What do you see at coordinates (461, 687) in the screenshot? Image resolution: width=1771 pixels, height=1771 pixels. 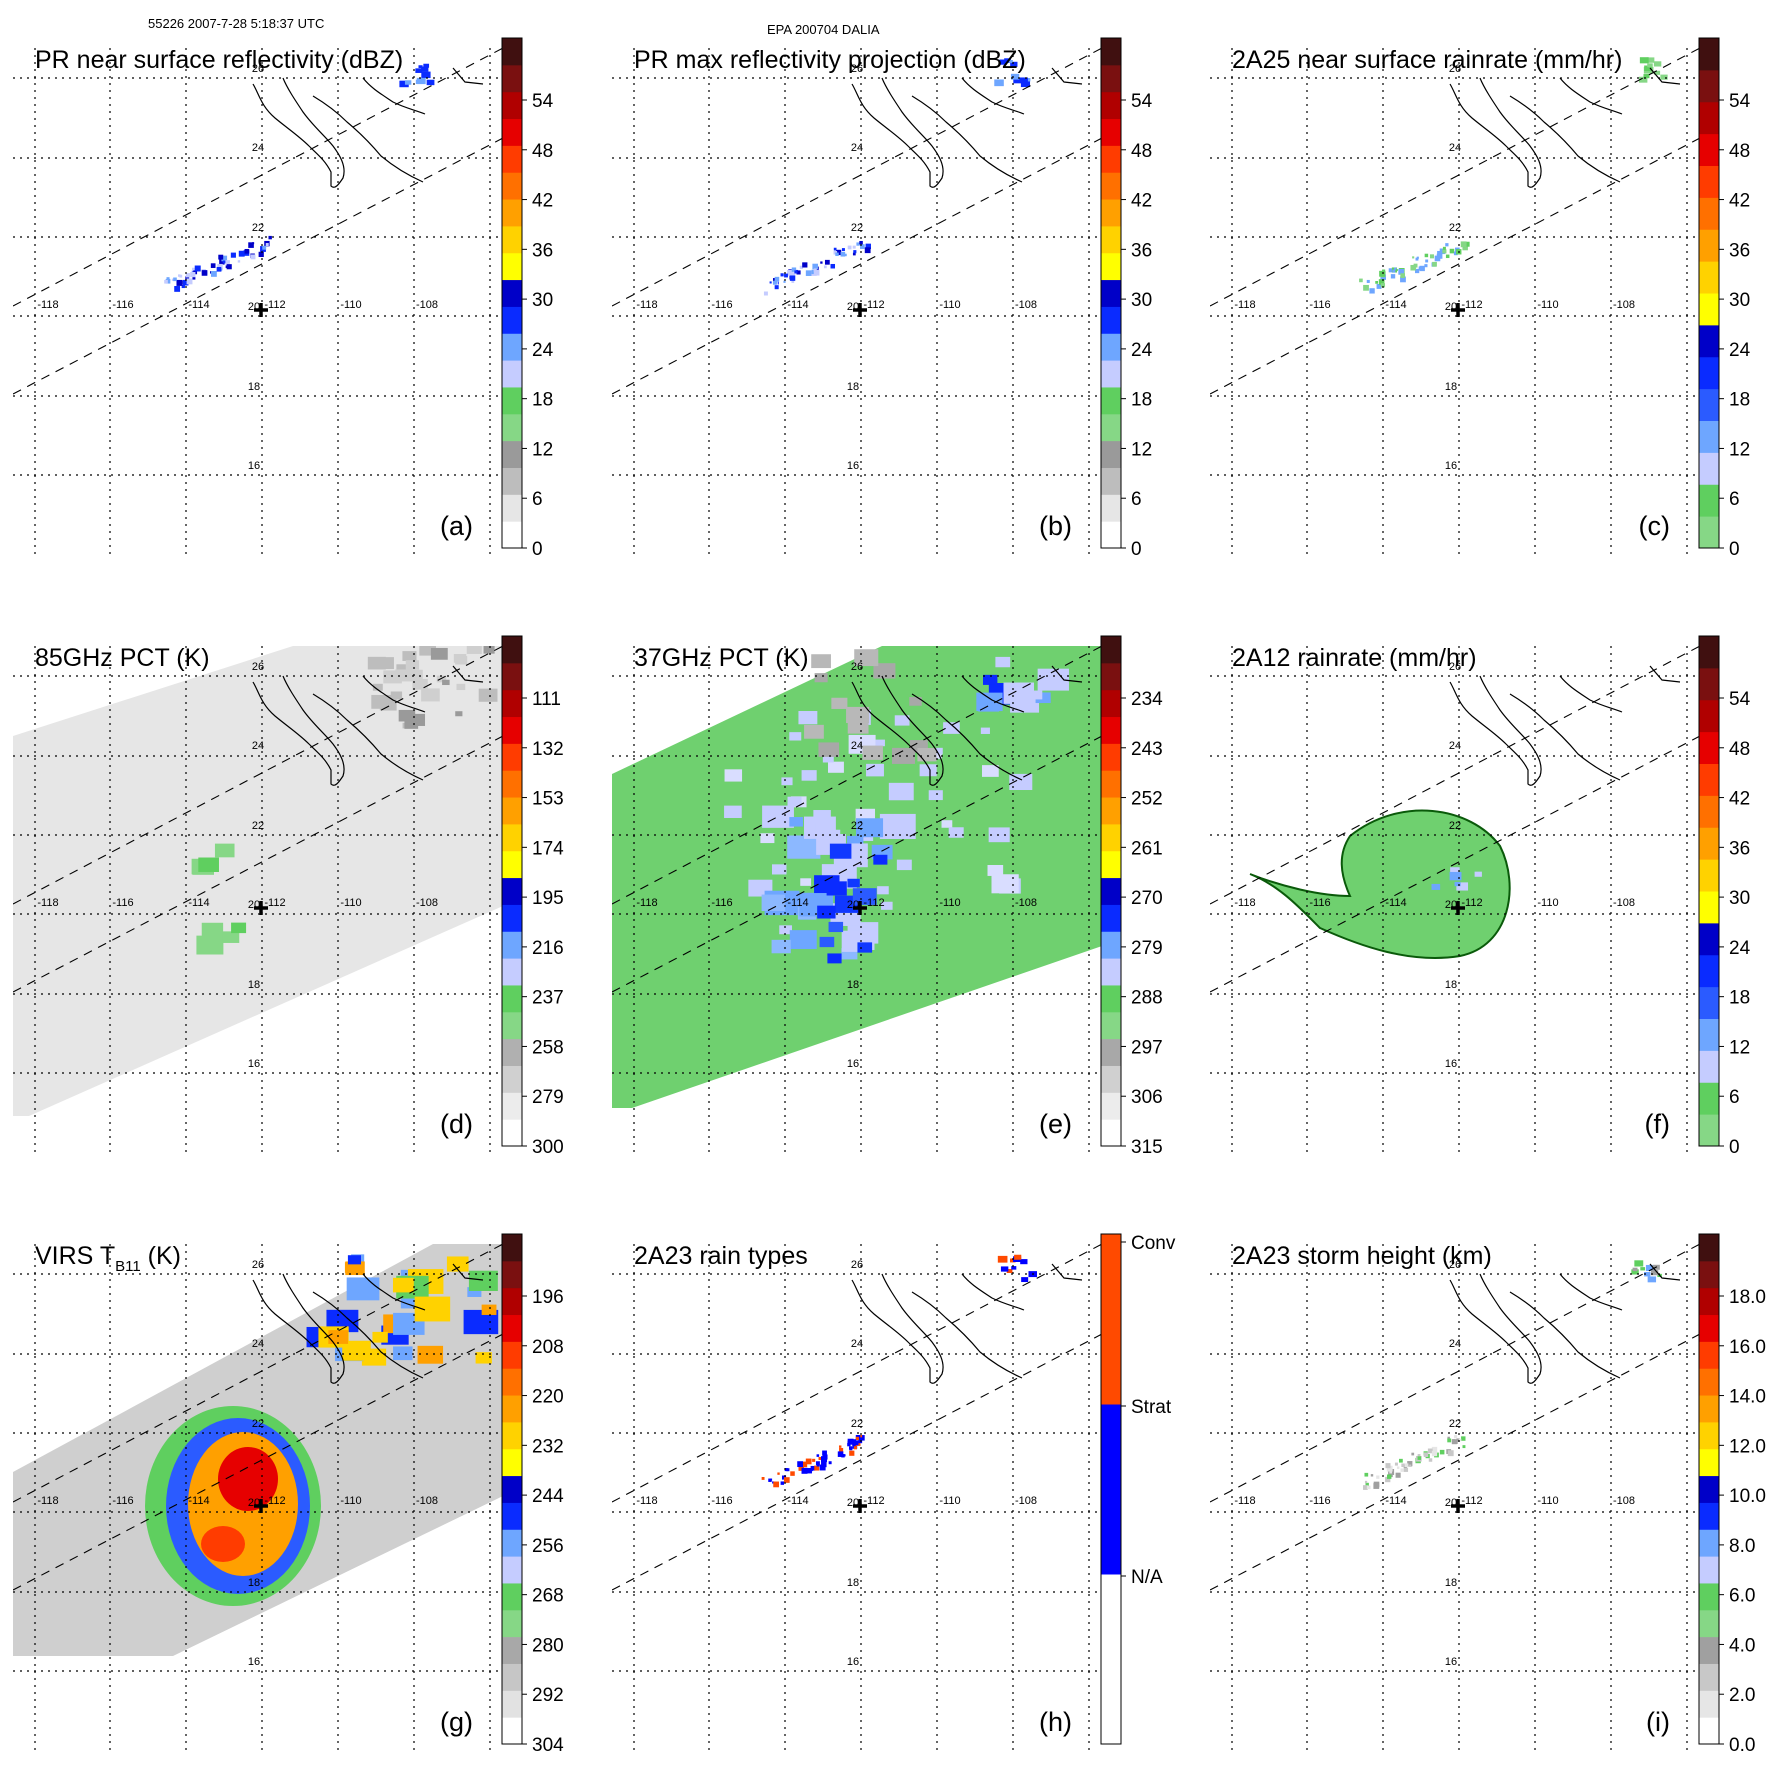 I see `cold-cloud-cell` at bounding box center [461, 687].